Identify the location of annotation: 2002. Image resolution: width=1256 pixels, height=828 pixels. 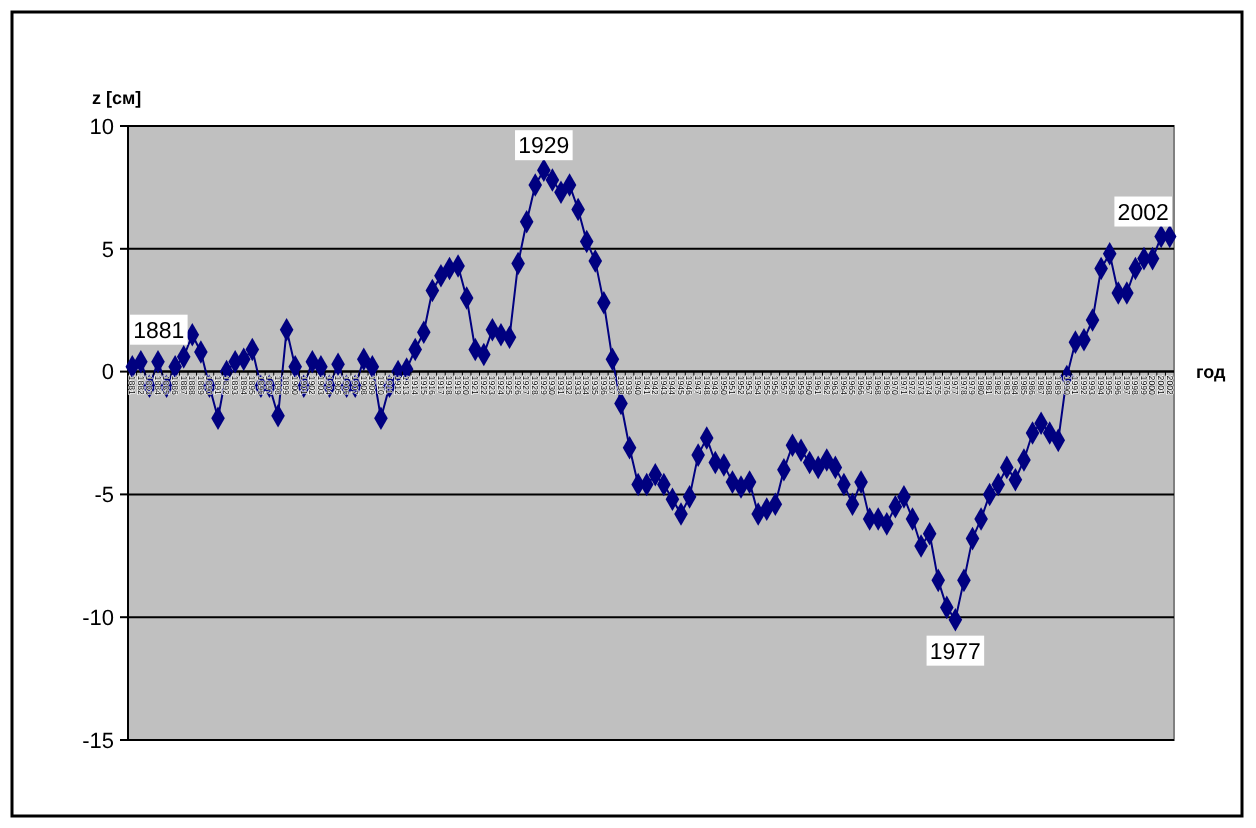
(1143, 213).